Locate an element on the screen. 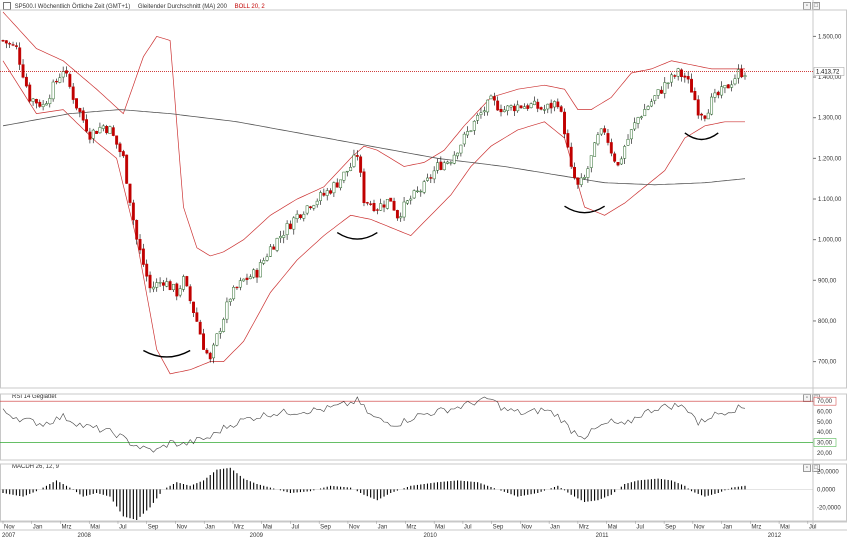 The image size is (847, 538). month-label: Jan is located at coordinates (38, 528).